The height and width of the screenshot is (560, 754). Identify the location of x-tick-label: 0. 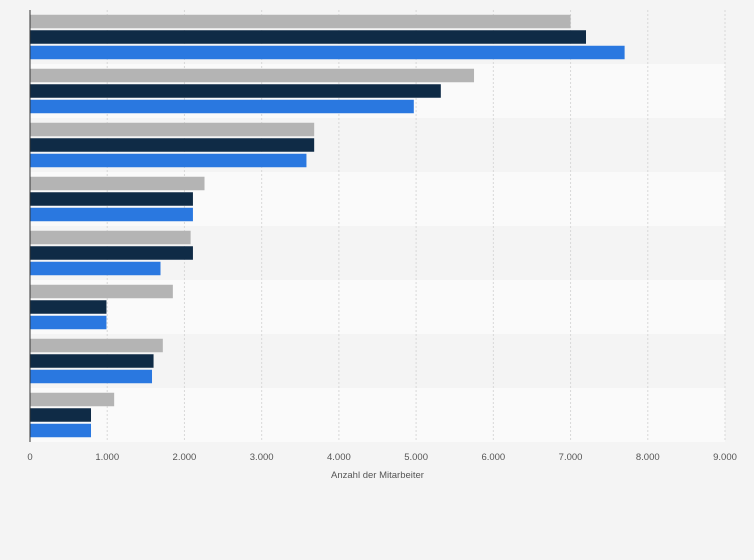
(29, 457).